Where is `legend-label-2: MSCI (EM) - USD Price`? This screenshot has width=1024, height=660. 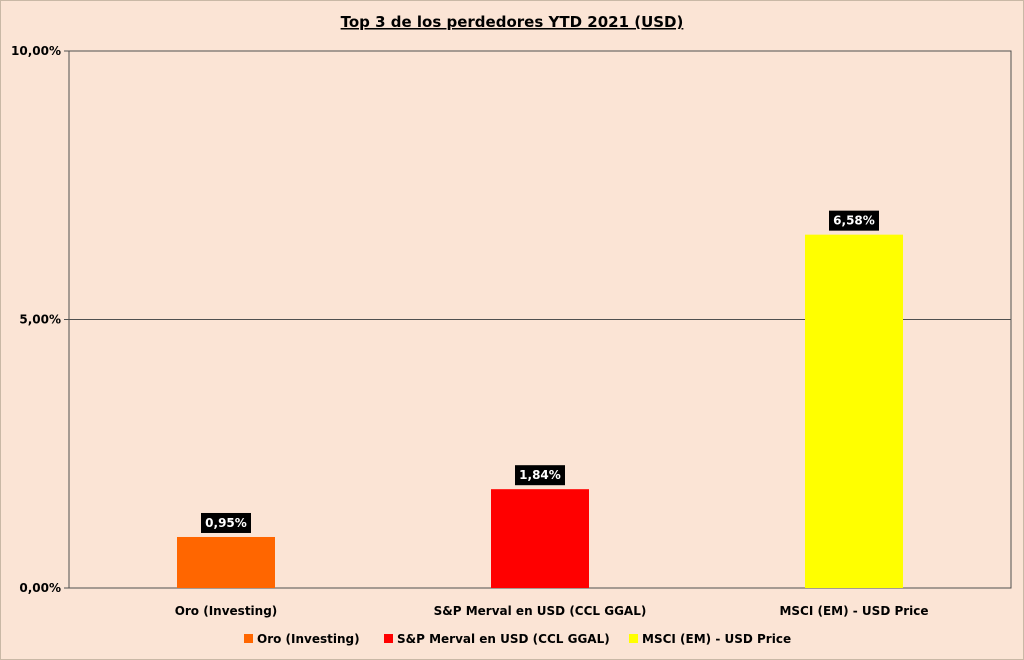 legend-label-2: MSCI (EM) - USD Price is located at coordinates (716, 639).